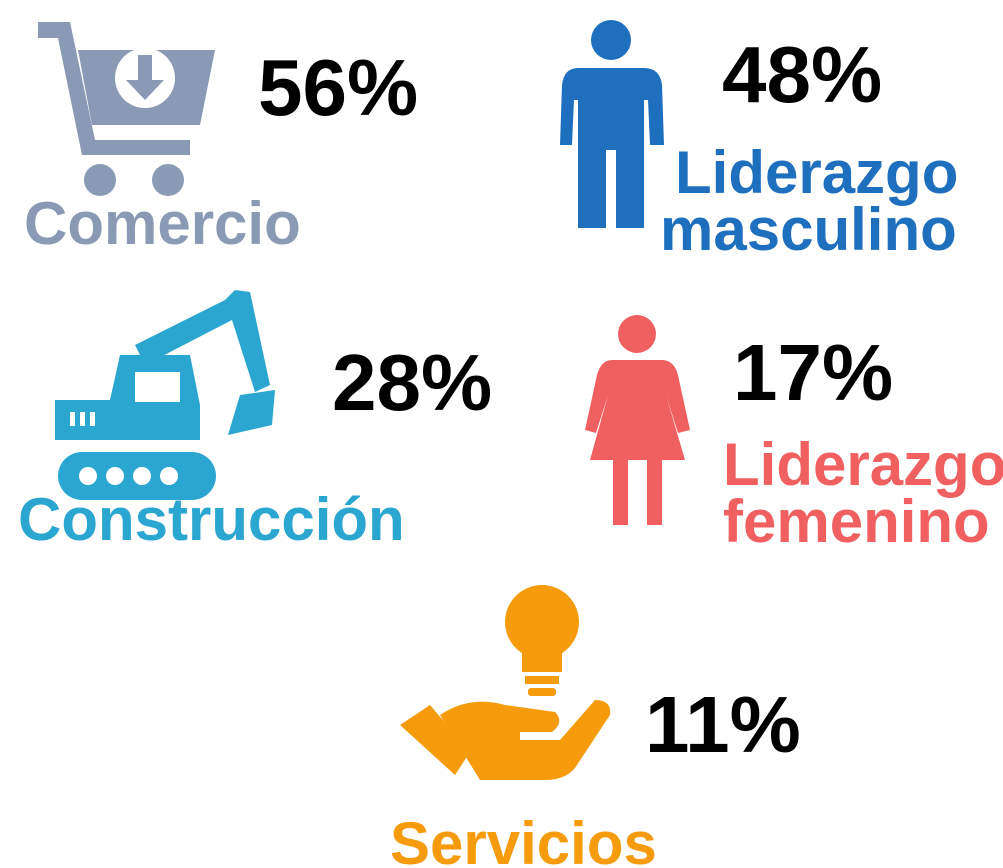  I want to click on cart-icon, so click(126, 109).